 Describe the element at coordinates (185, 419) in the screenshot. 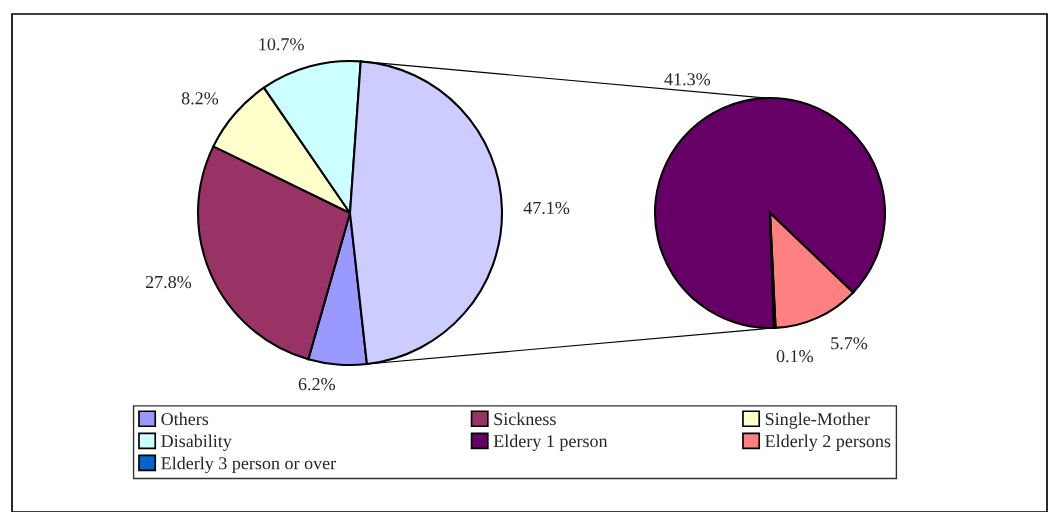

I see `legend-label: Others` at that location.